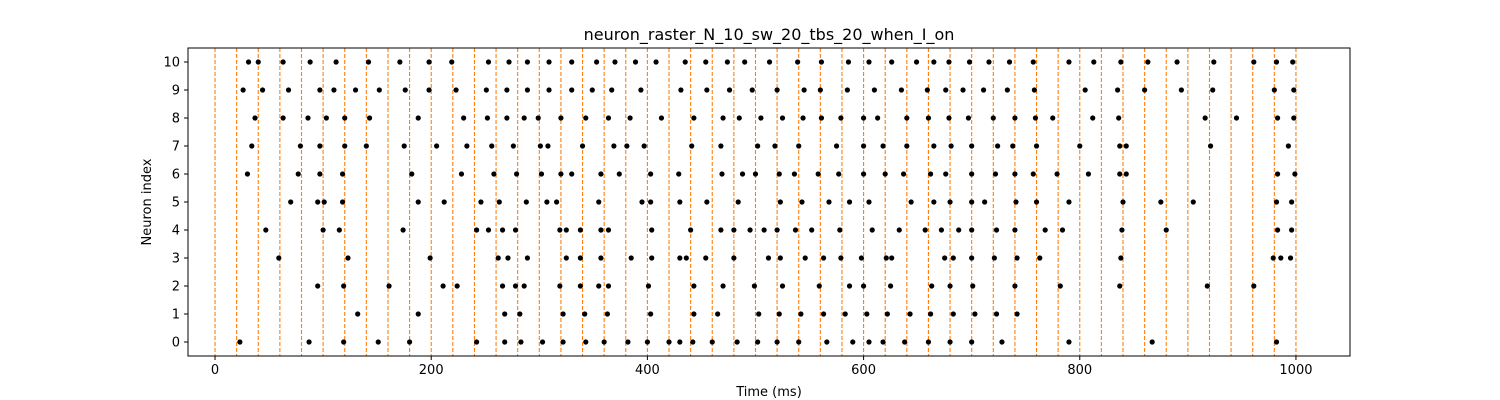  Describe the element at coordinates (647, 370) in the screenshot. I see `x-tick-label: 400` at that location.